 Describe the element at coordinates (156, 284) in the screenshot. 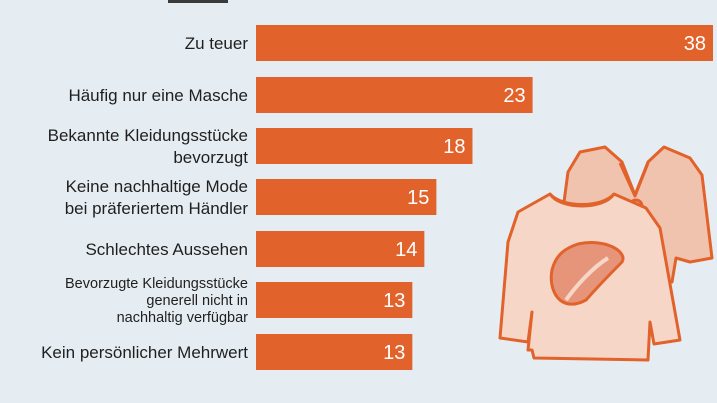

I see `category-label-line: Bevorzugte Kleidungsstücke` at that location.